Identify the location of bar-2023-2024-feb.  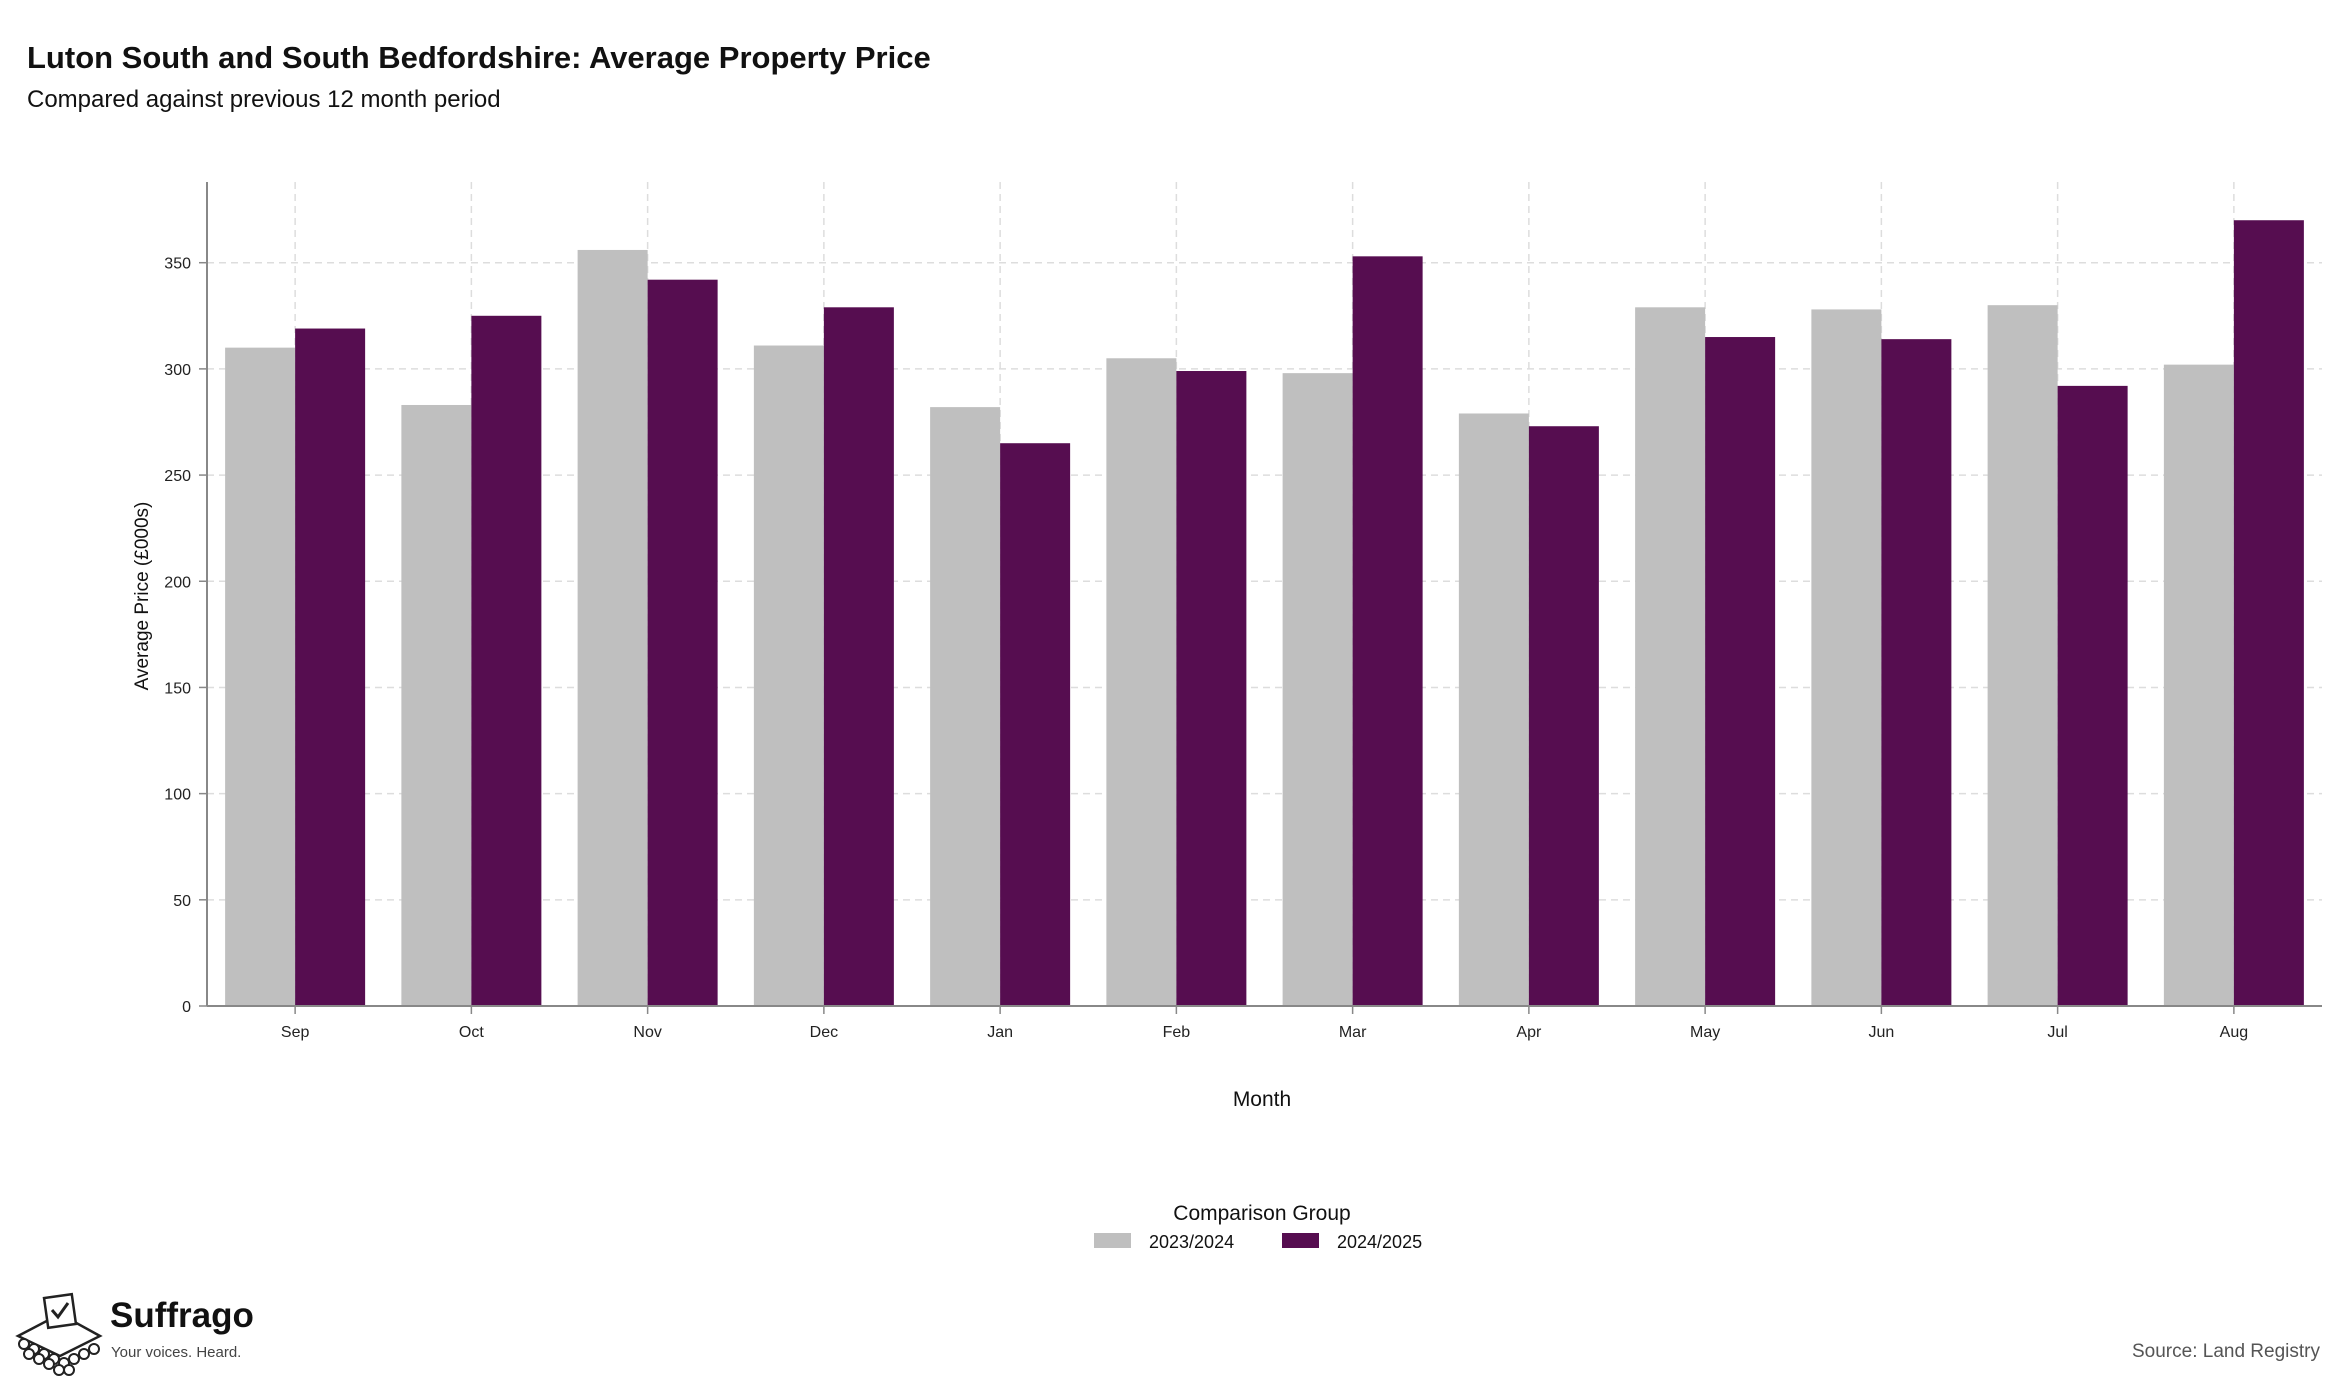
(1141, 682).